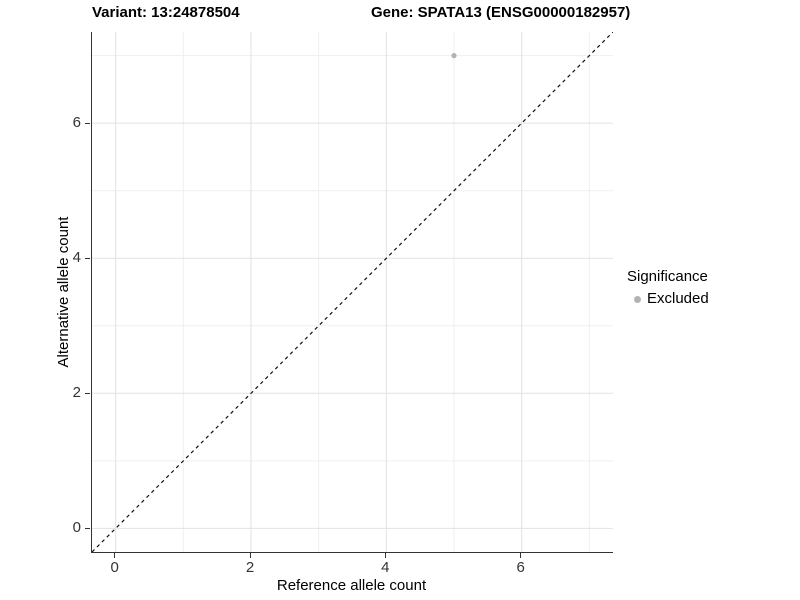 The image size is (800, 600). What do you see at coordinates (668, 287) in the screenshot?
I see `legend: Significance Excluded` at bounding box center [668, 287].